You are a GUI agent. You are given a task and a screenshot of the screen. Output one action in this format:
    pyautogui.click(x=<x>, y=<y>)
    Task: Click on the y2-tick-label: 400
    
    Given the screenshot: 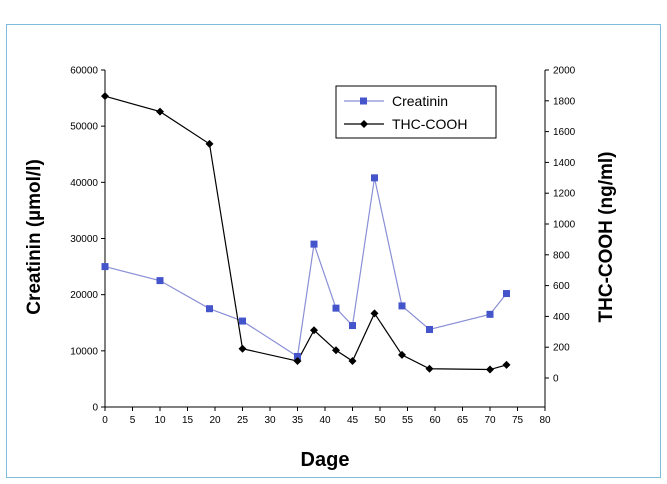 What is the action you would take?
    pyautogui.click(x=561, y=317)
    